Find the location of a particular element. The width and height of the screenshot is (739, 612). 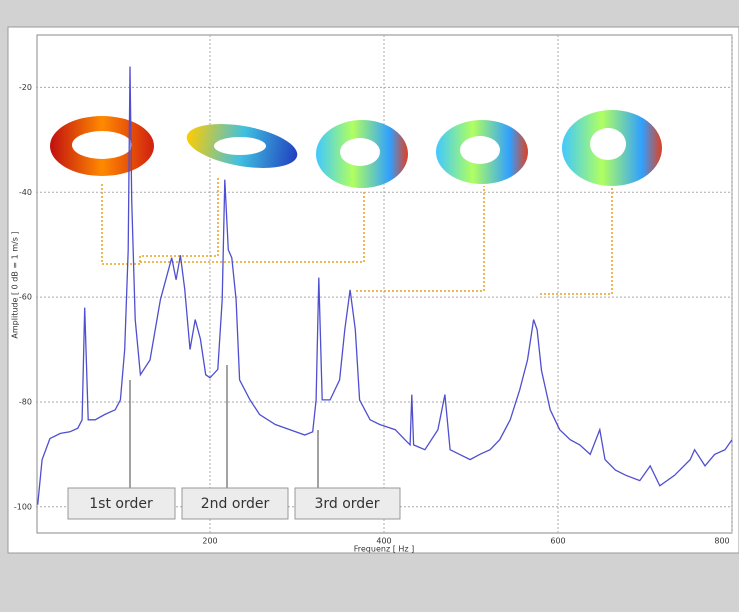

x-tick-label: 400 is located at coordinates (383, 541).